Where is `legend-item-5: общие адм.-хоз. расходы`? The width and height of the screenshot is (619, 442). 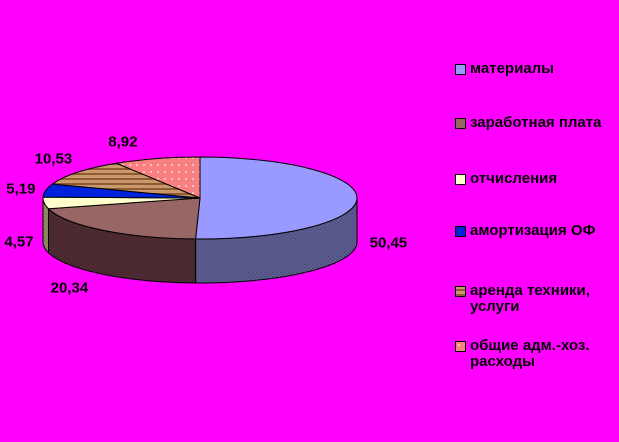
legend-item-5: общие адм.-хоз. расходы is located at coordinates (535, 354).